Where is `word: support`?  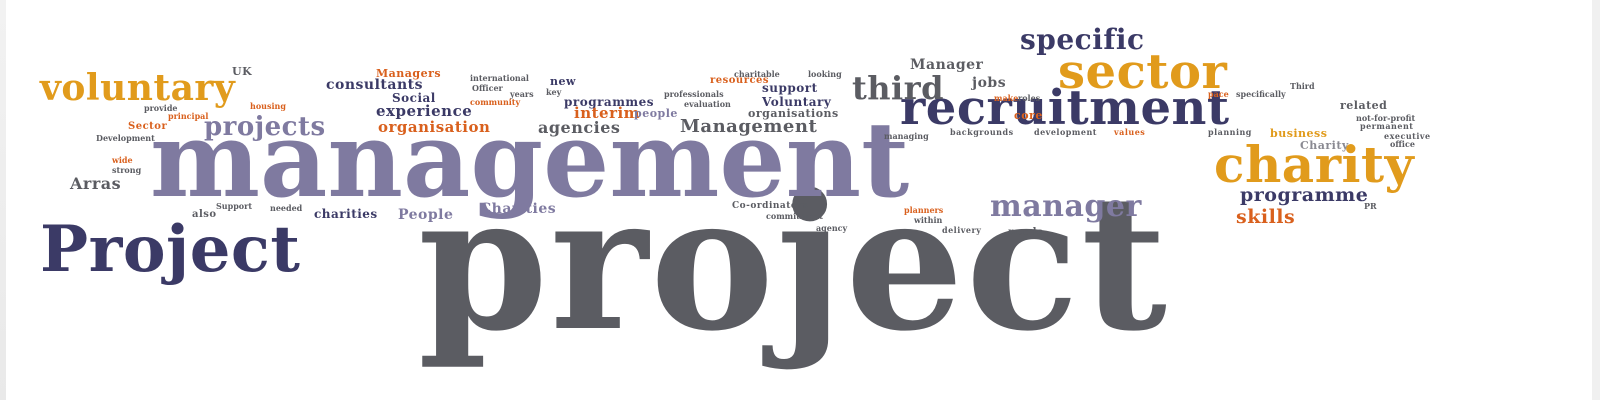 word: support is located at coordinates (790, 88).